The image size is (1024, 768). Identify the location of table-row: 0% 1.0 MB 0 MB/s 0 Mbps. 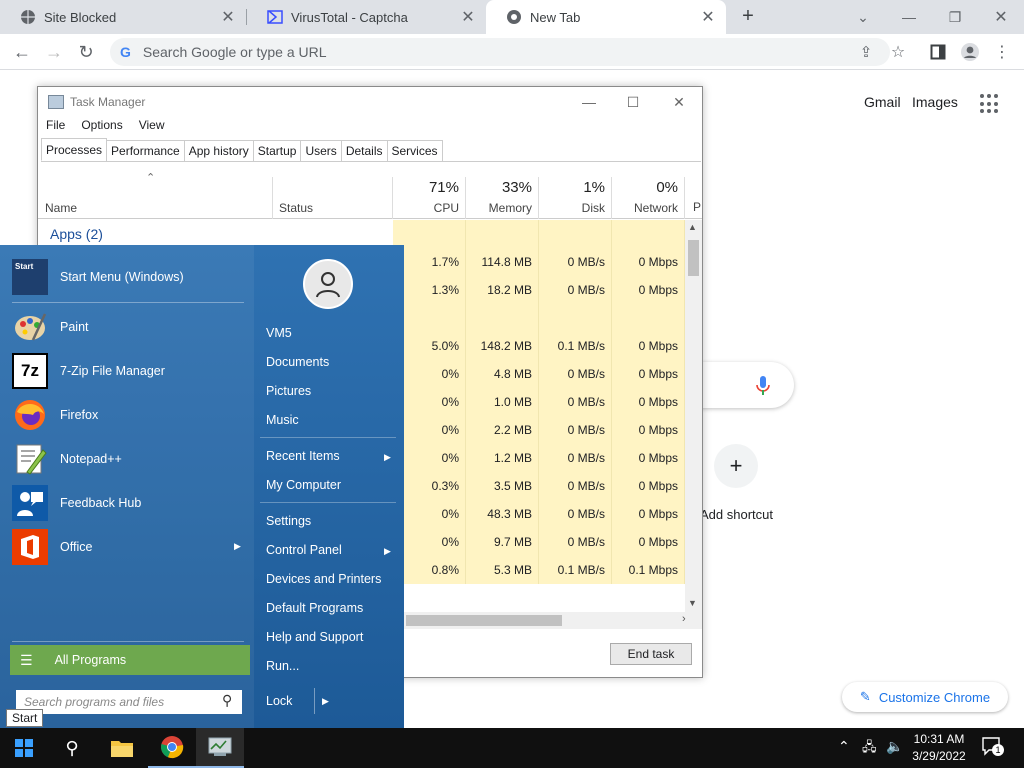
(361, 402).